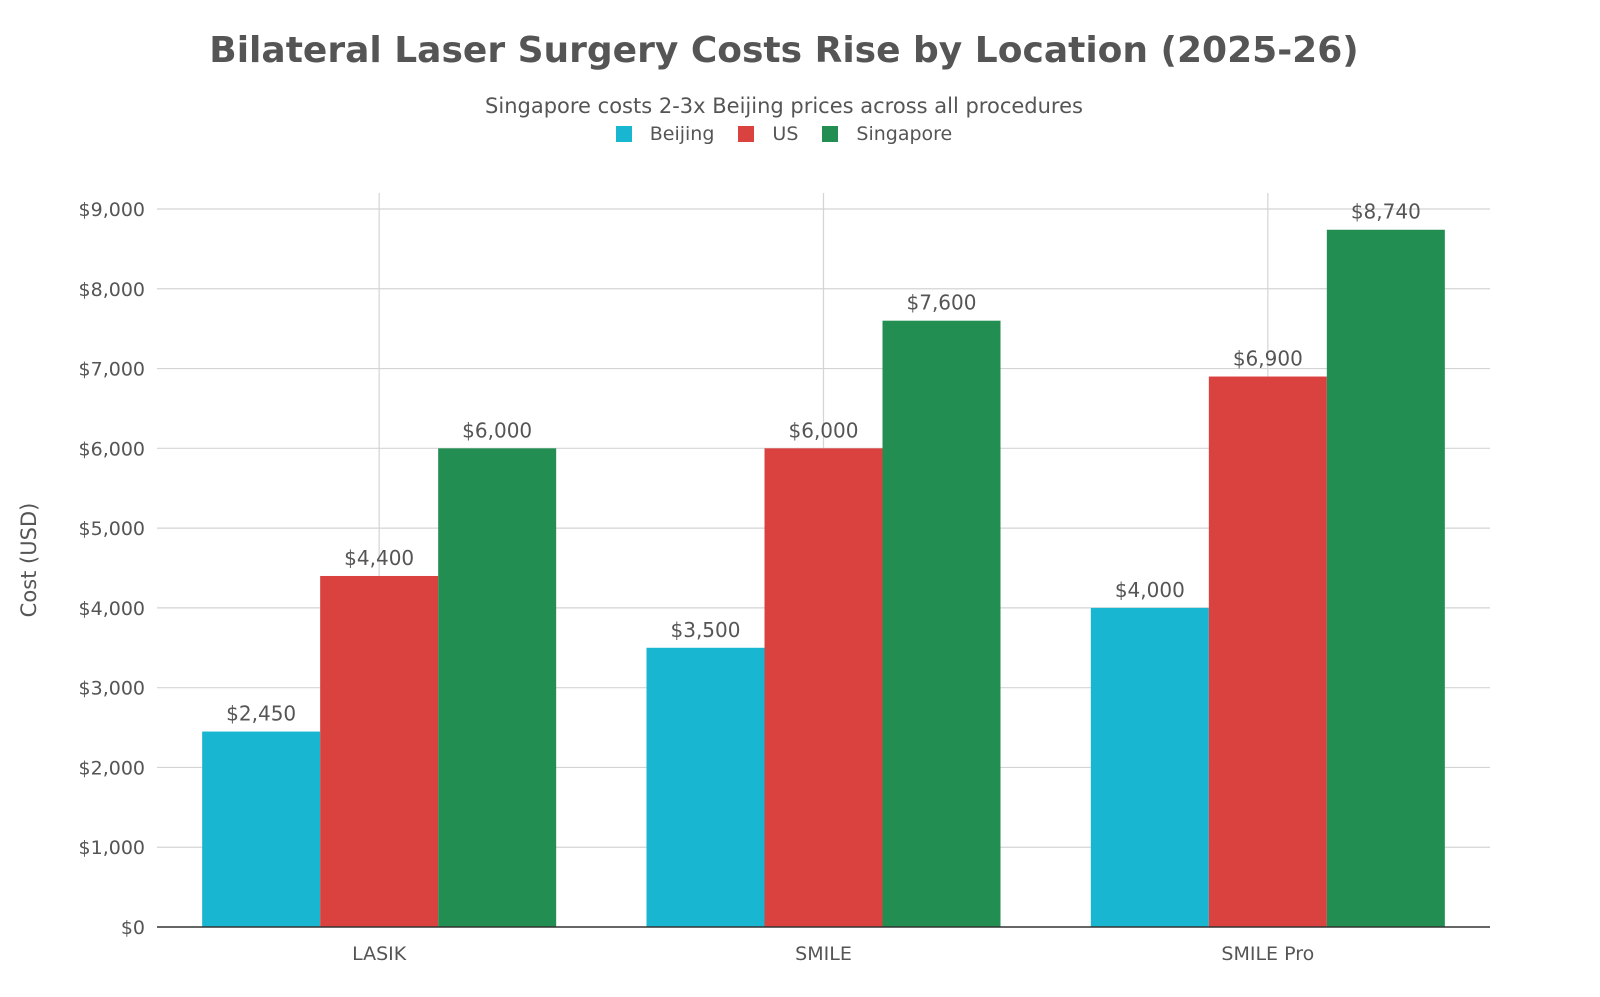 This screenshot has height=997, width=1600. What do you see at coordinates (823, 954) in the screenshot?
I see `x-tick-label: SMILE` at bounding box center [823, 954].